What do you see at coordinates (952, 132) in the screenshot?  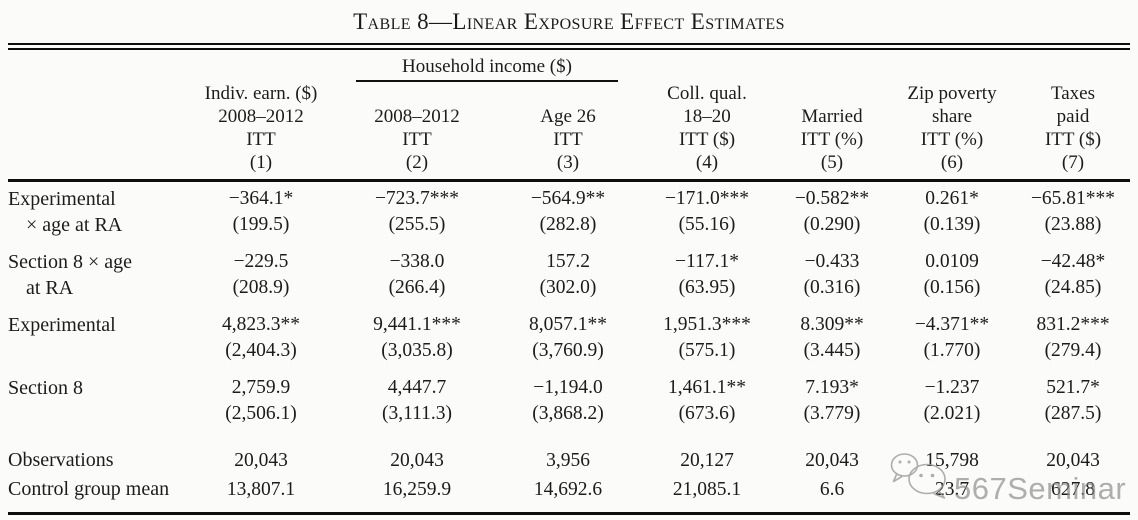 I see `column-header-6: Zip poverty share ITT (%) (6)` at bounding box center [952, 132].